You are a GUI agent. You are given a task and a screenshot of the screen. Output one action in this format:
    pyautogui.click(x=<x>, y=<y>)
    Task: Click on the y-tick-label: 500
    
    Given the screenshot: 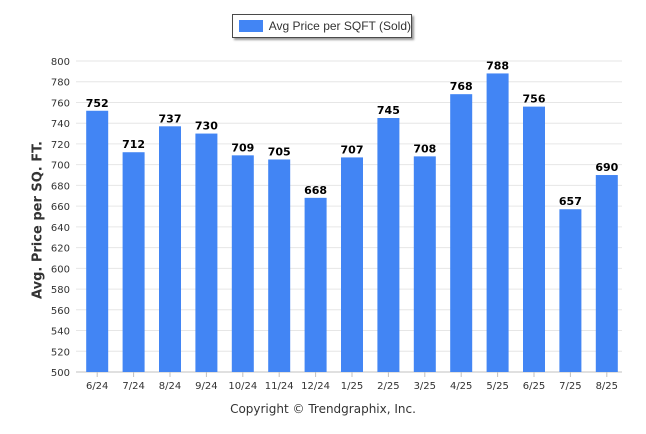 What is the action you would take?
    pyautogui.click(x=60, y=373)
    